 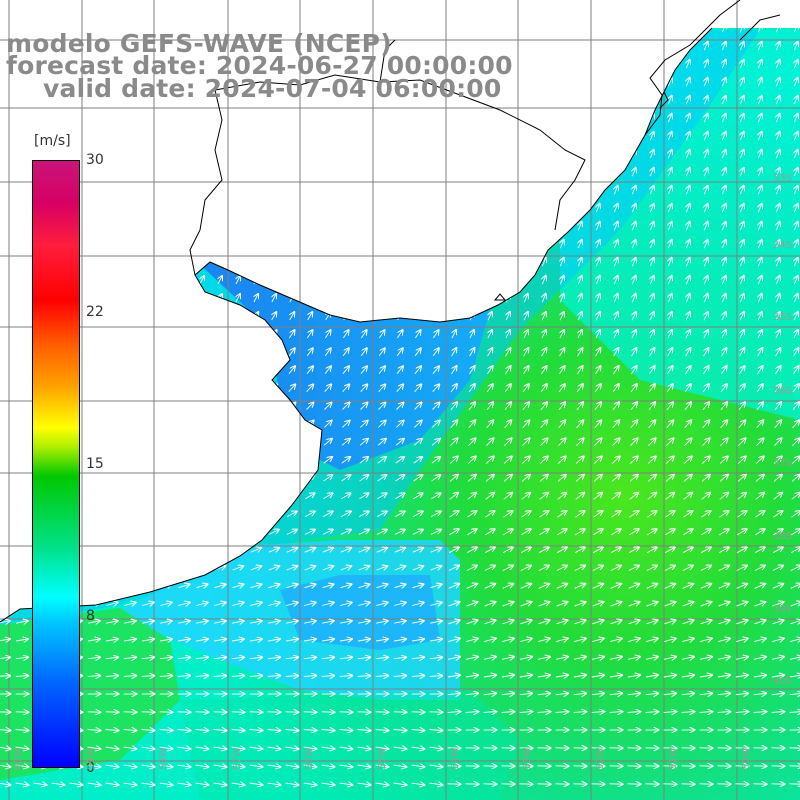 I want to click on lon-label: 56W, so click(x=309, y=758).